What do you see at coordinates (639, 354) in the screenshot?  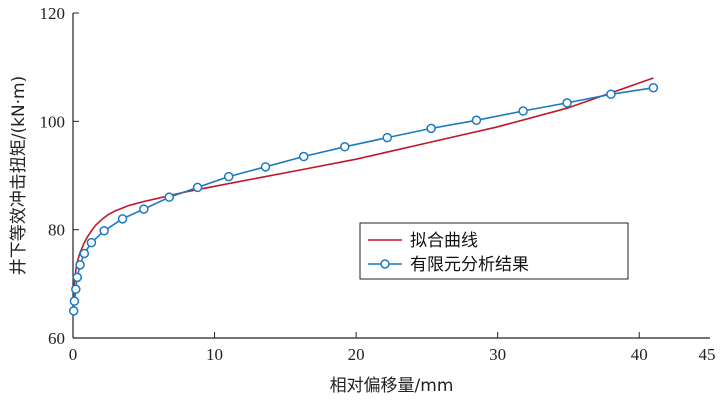 I see `x-tick-label: 40` at bounding box center [639, 354].